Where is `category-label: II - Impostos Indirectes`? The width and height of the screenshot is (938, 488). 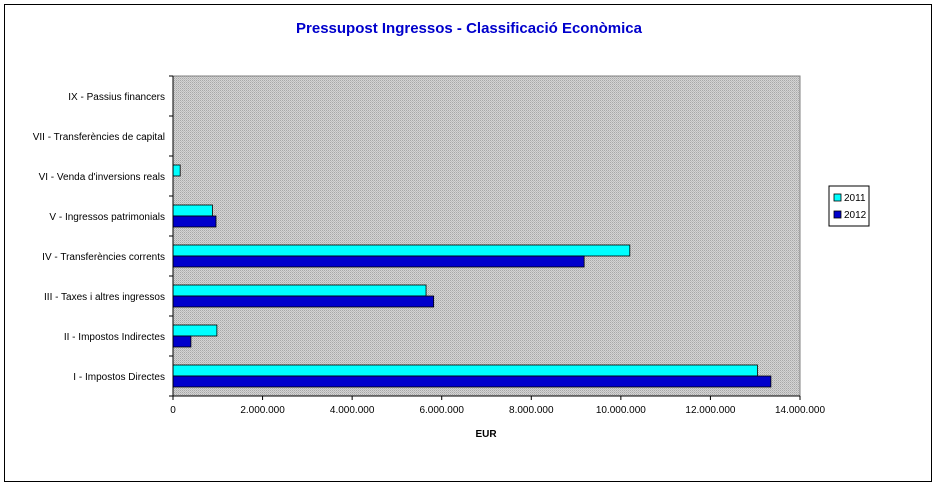
category-label: II - Impostos Indirectes is located at coordinates (114, 337).